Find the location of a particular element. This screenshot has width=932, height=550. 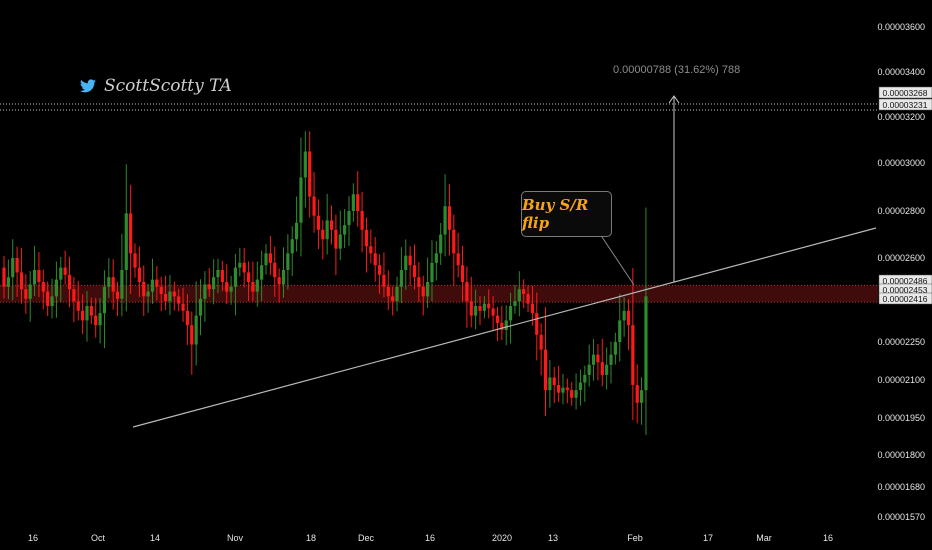

price-tag: 0.00003268 is located at coordinates (905, 92).